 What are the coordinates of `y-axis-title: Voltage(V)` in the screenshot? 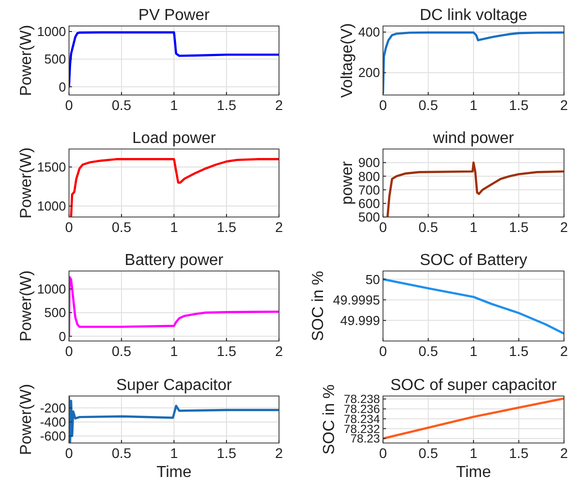 It's located at (347, 60).